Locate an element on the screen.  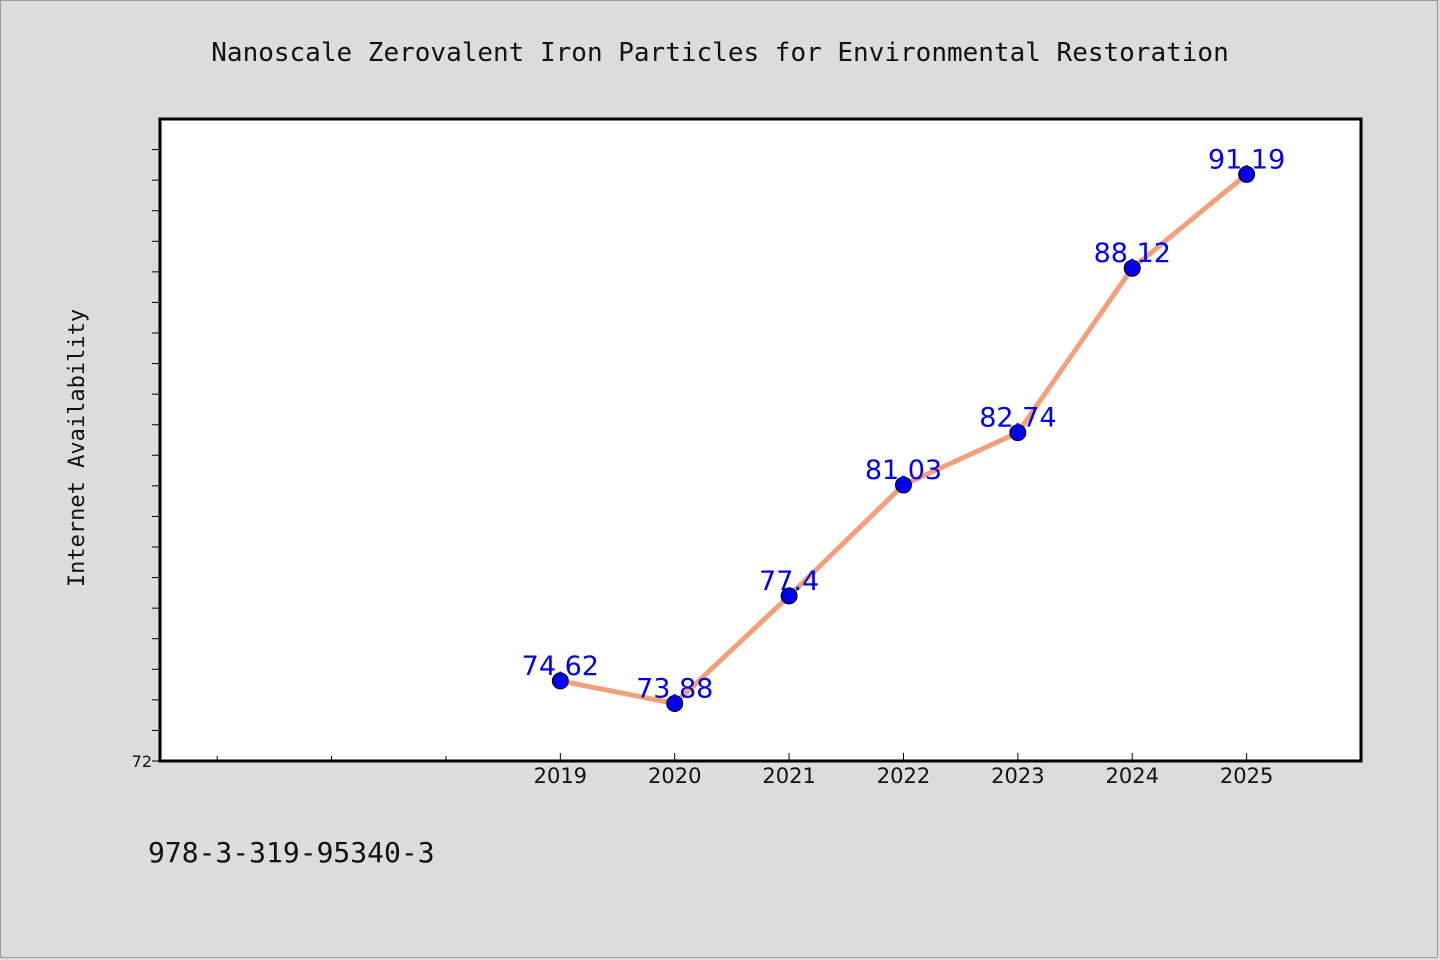
y-axis-ticks: 72 is located at coordinates (146, 460).